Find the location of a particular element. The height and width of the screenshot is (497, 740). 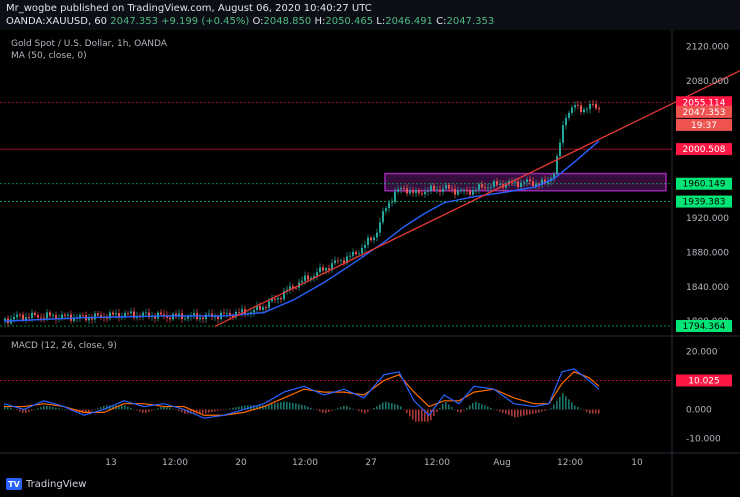

price-axis-label: 1880.000 is located at coordinates (707, 253).